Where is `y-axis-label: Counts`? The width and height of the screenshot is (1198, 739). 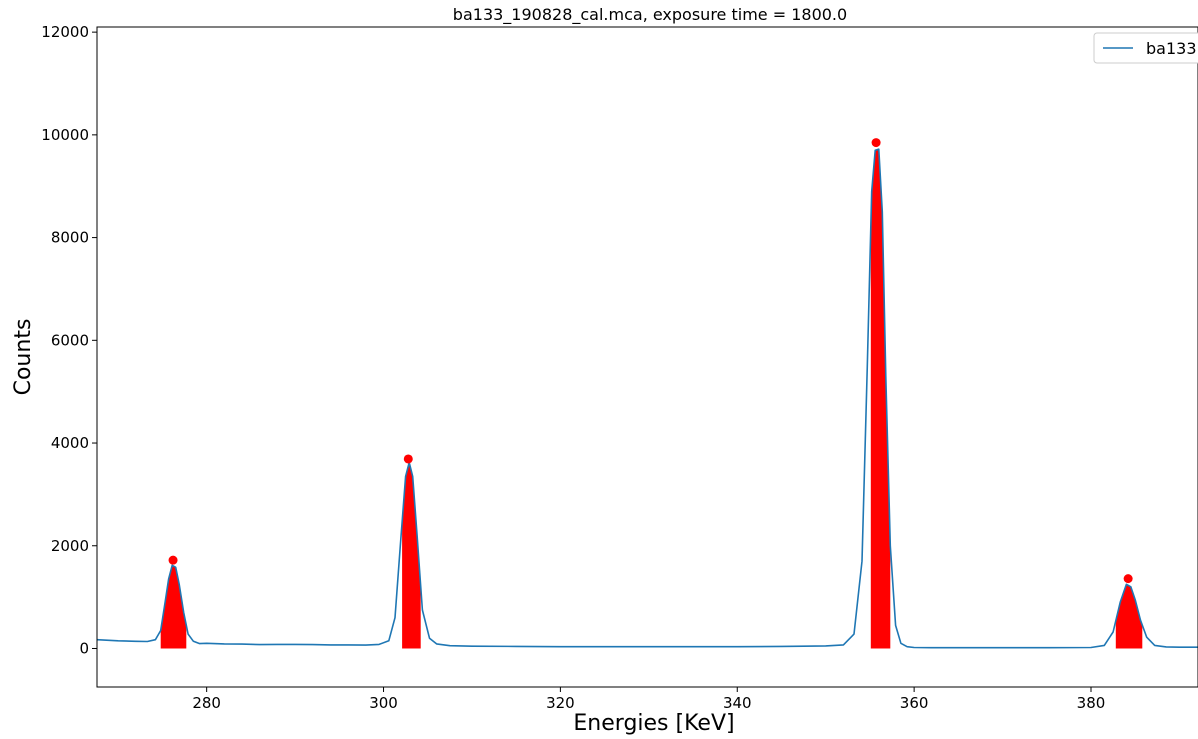
y-axis-label: Counts is located at coordinates (23, 357).